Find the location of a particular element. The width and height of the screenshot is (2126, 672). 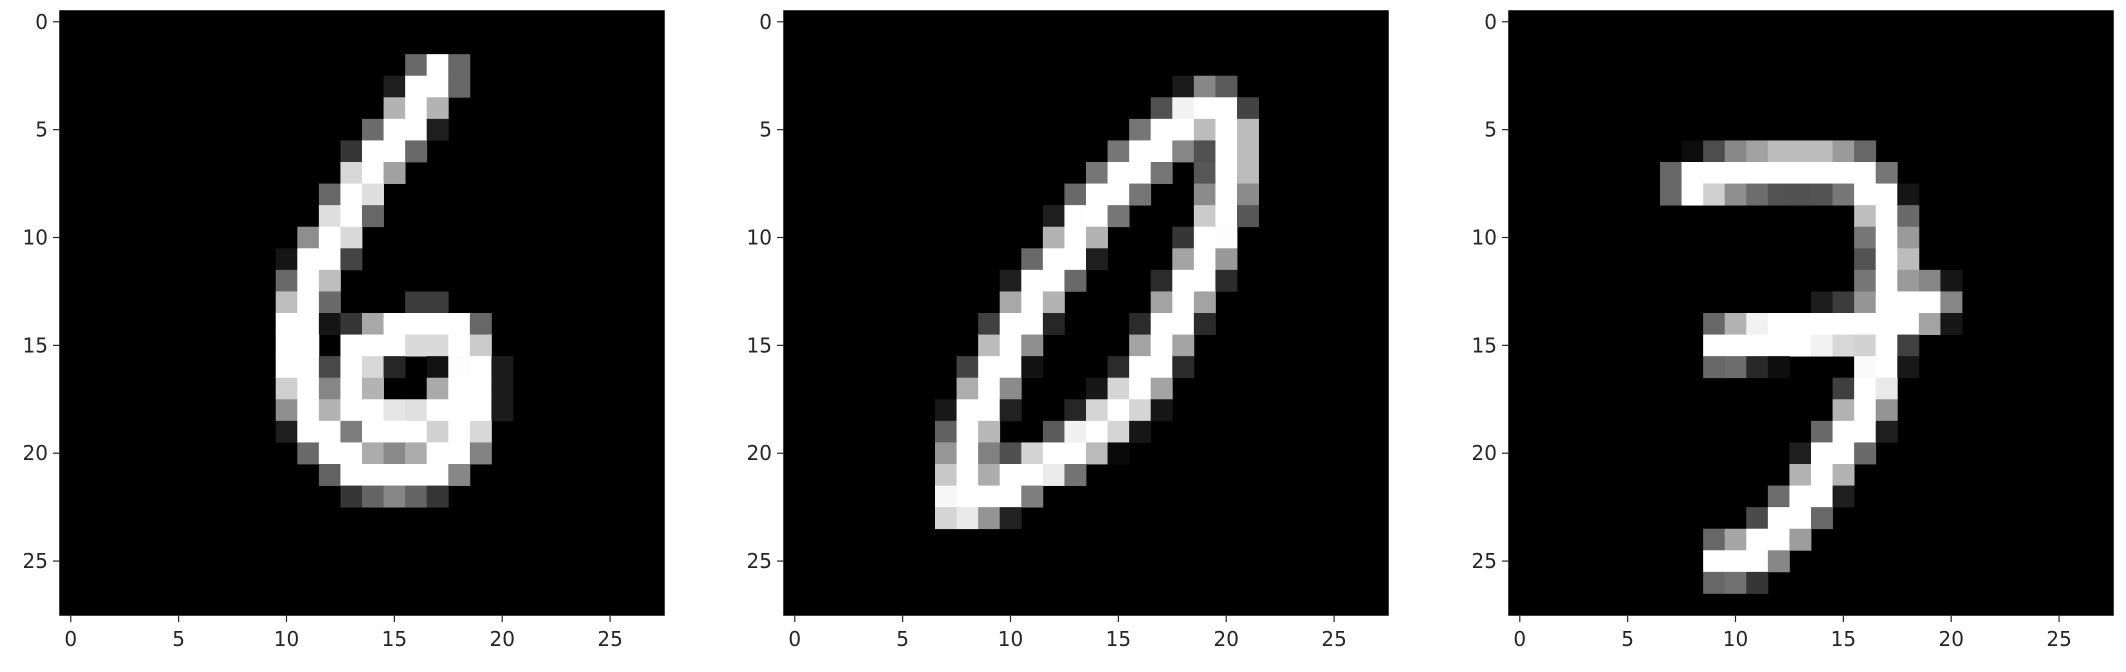

x-tick-label: 25 is located at coordinates (2058, 639).